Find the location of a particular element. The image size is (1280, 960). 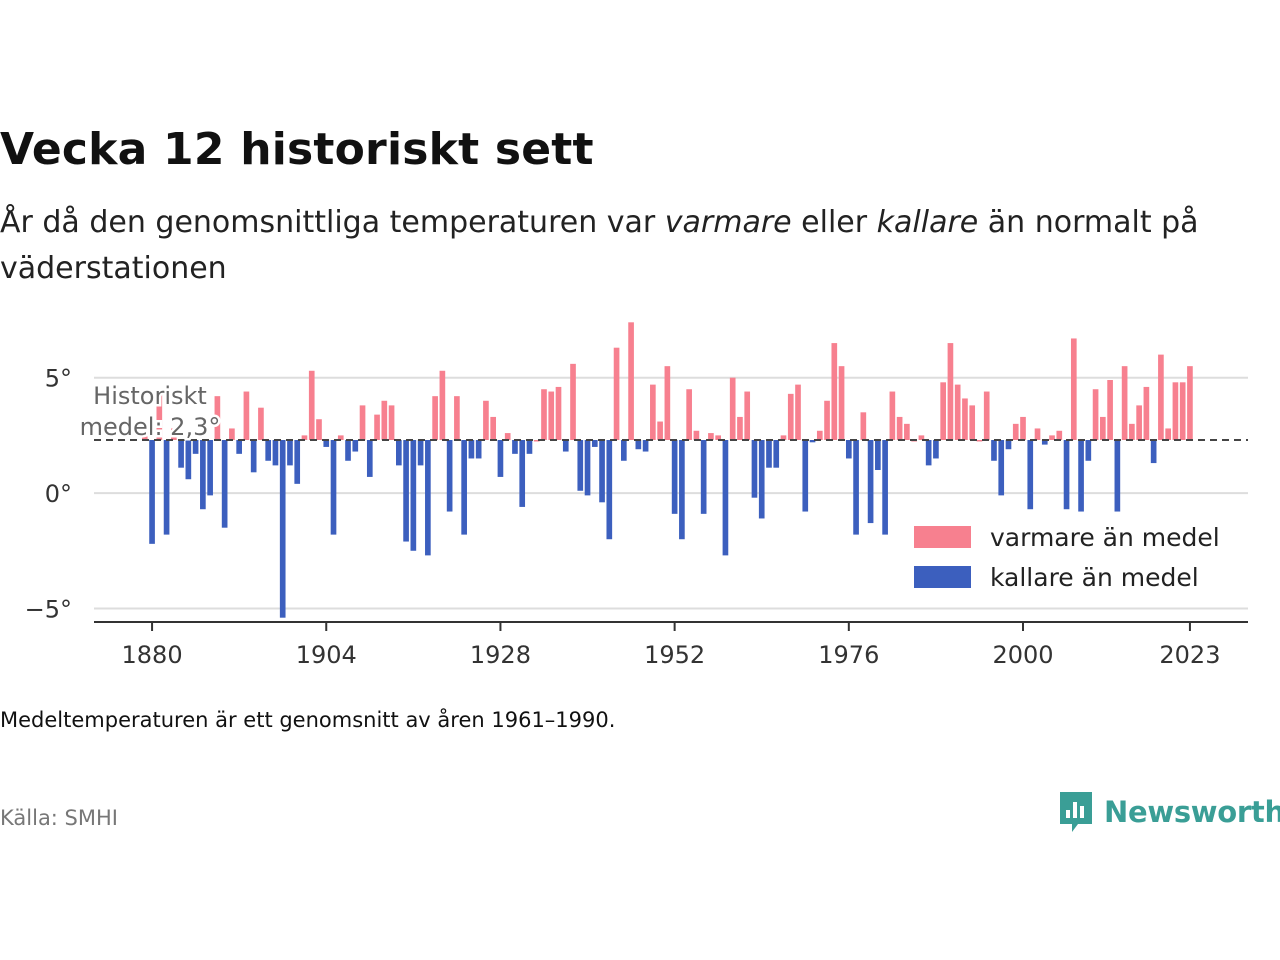

x-tick-label: 1904 is located at coordinates (326, 655).